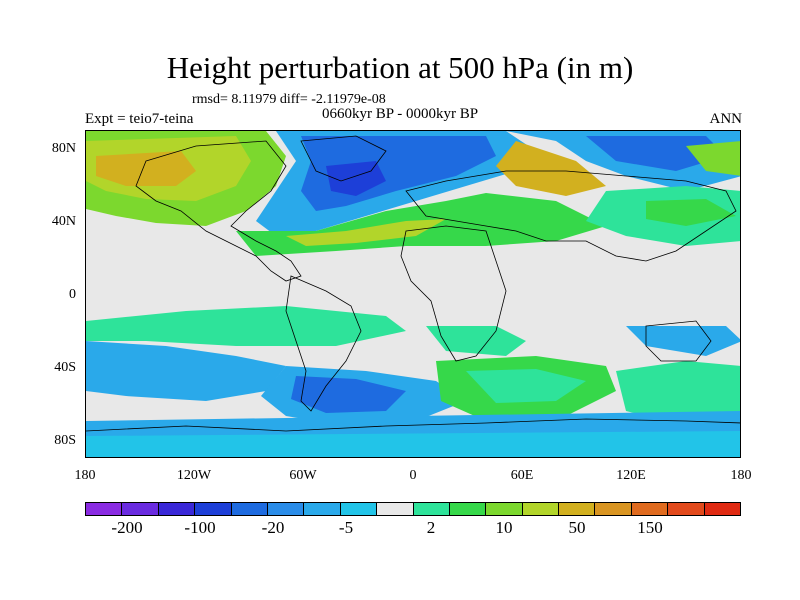  What do you see at coordinates (413, 425) in the screenshot?
I see `antarctica-outline` at bounding box center [413, 425].